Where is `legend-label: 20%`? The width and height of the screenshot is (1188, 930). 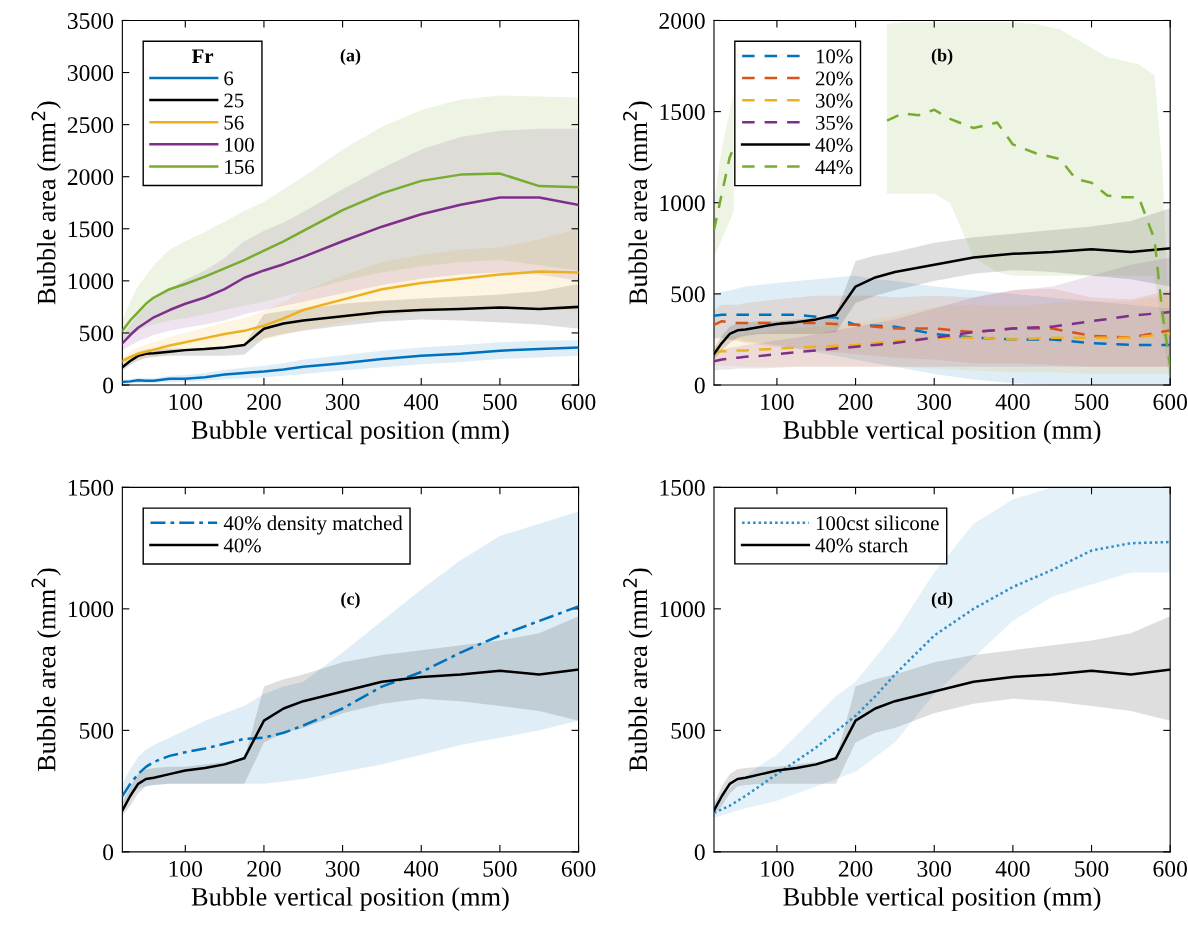 legend-label: 20% is located at coordinates (834, 78).